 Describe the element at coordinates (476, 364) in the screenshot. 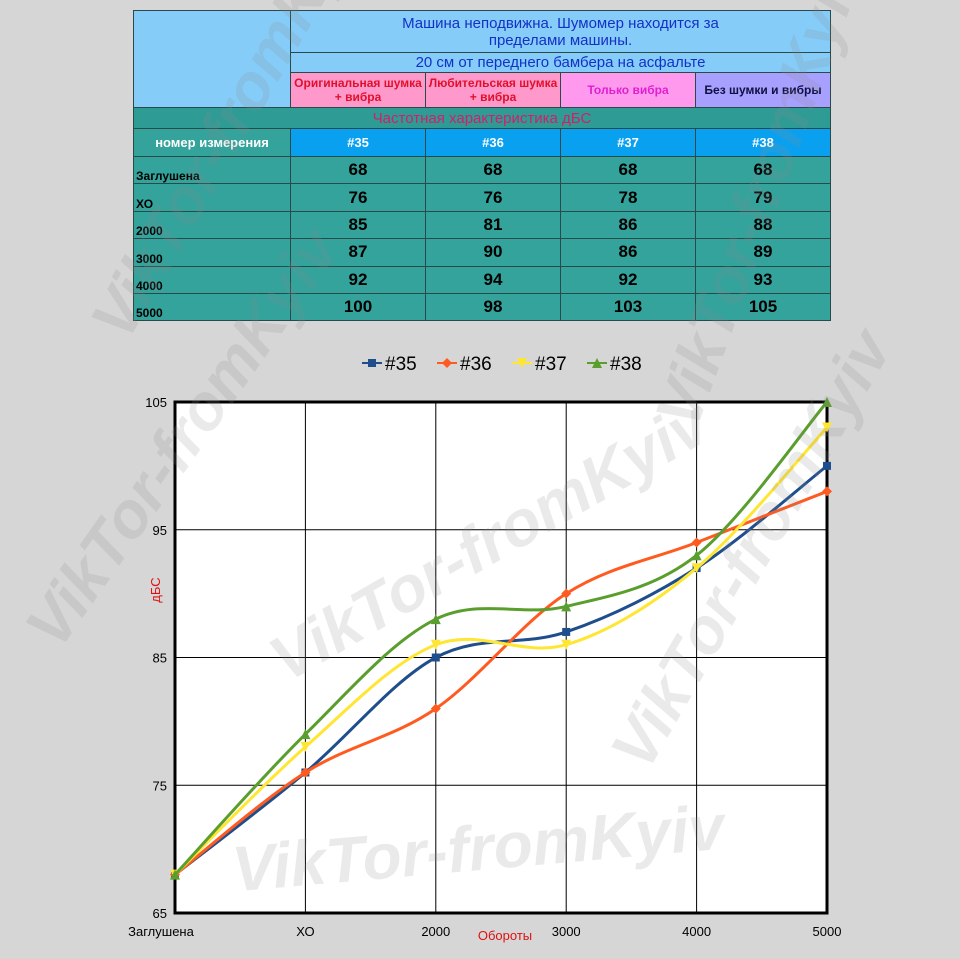

I see `legend-label: #36` at that location.